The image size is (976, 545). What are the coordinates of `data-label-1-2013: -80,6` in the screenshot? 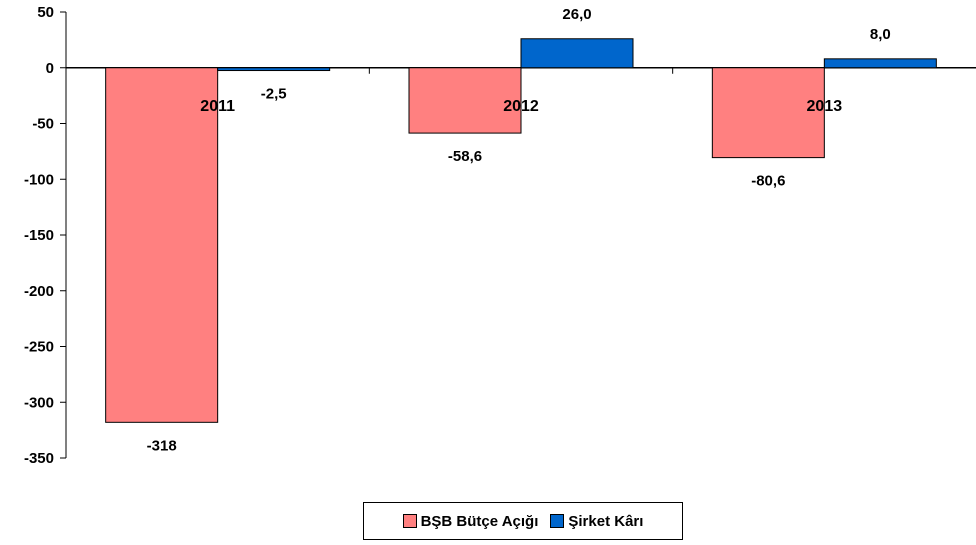 It's located at (768, 181).